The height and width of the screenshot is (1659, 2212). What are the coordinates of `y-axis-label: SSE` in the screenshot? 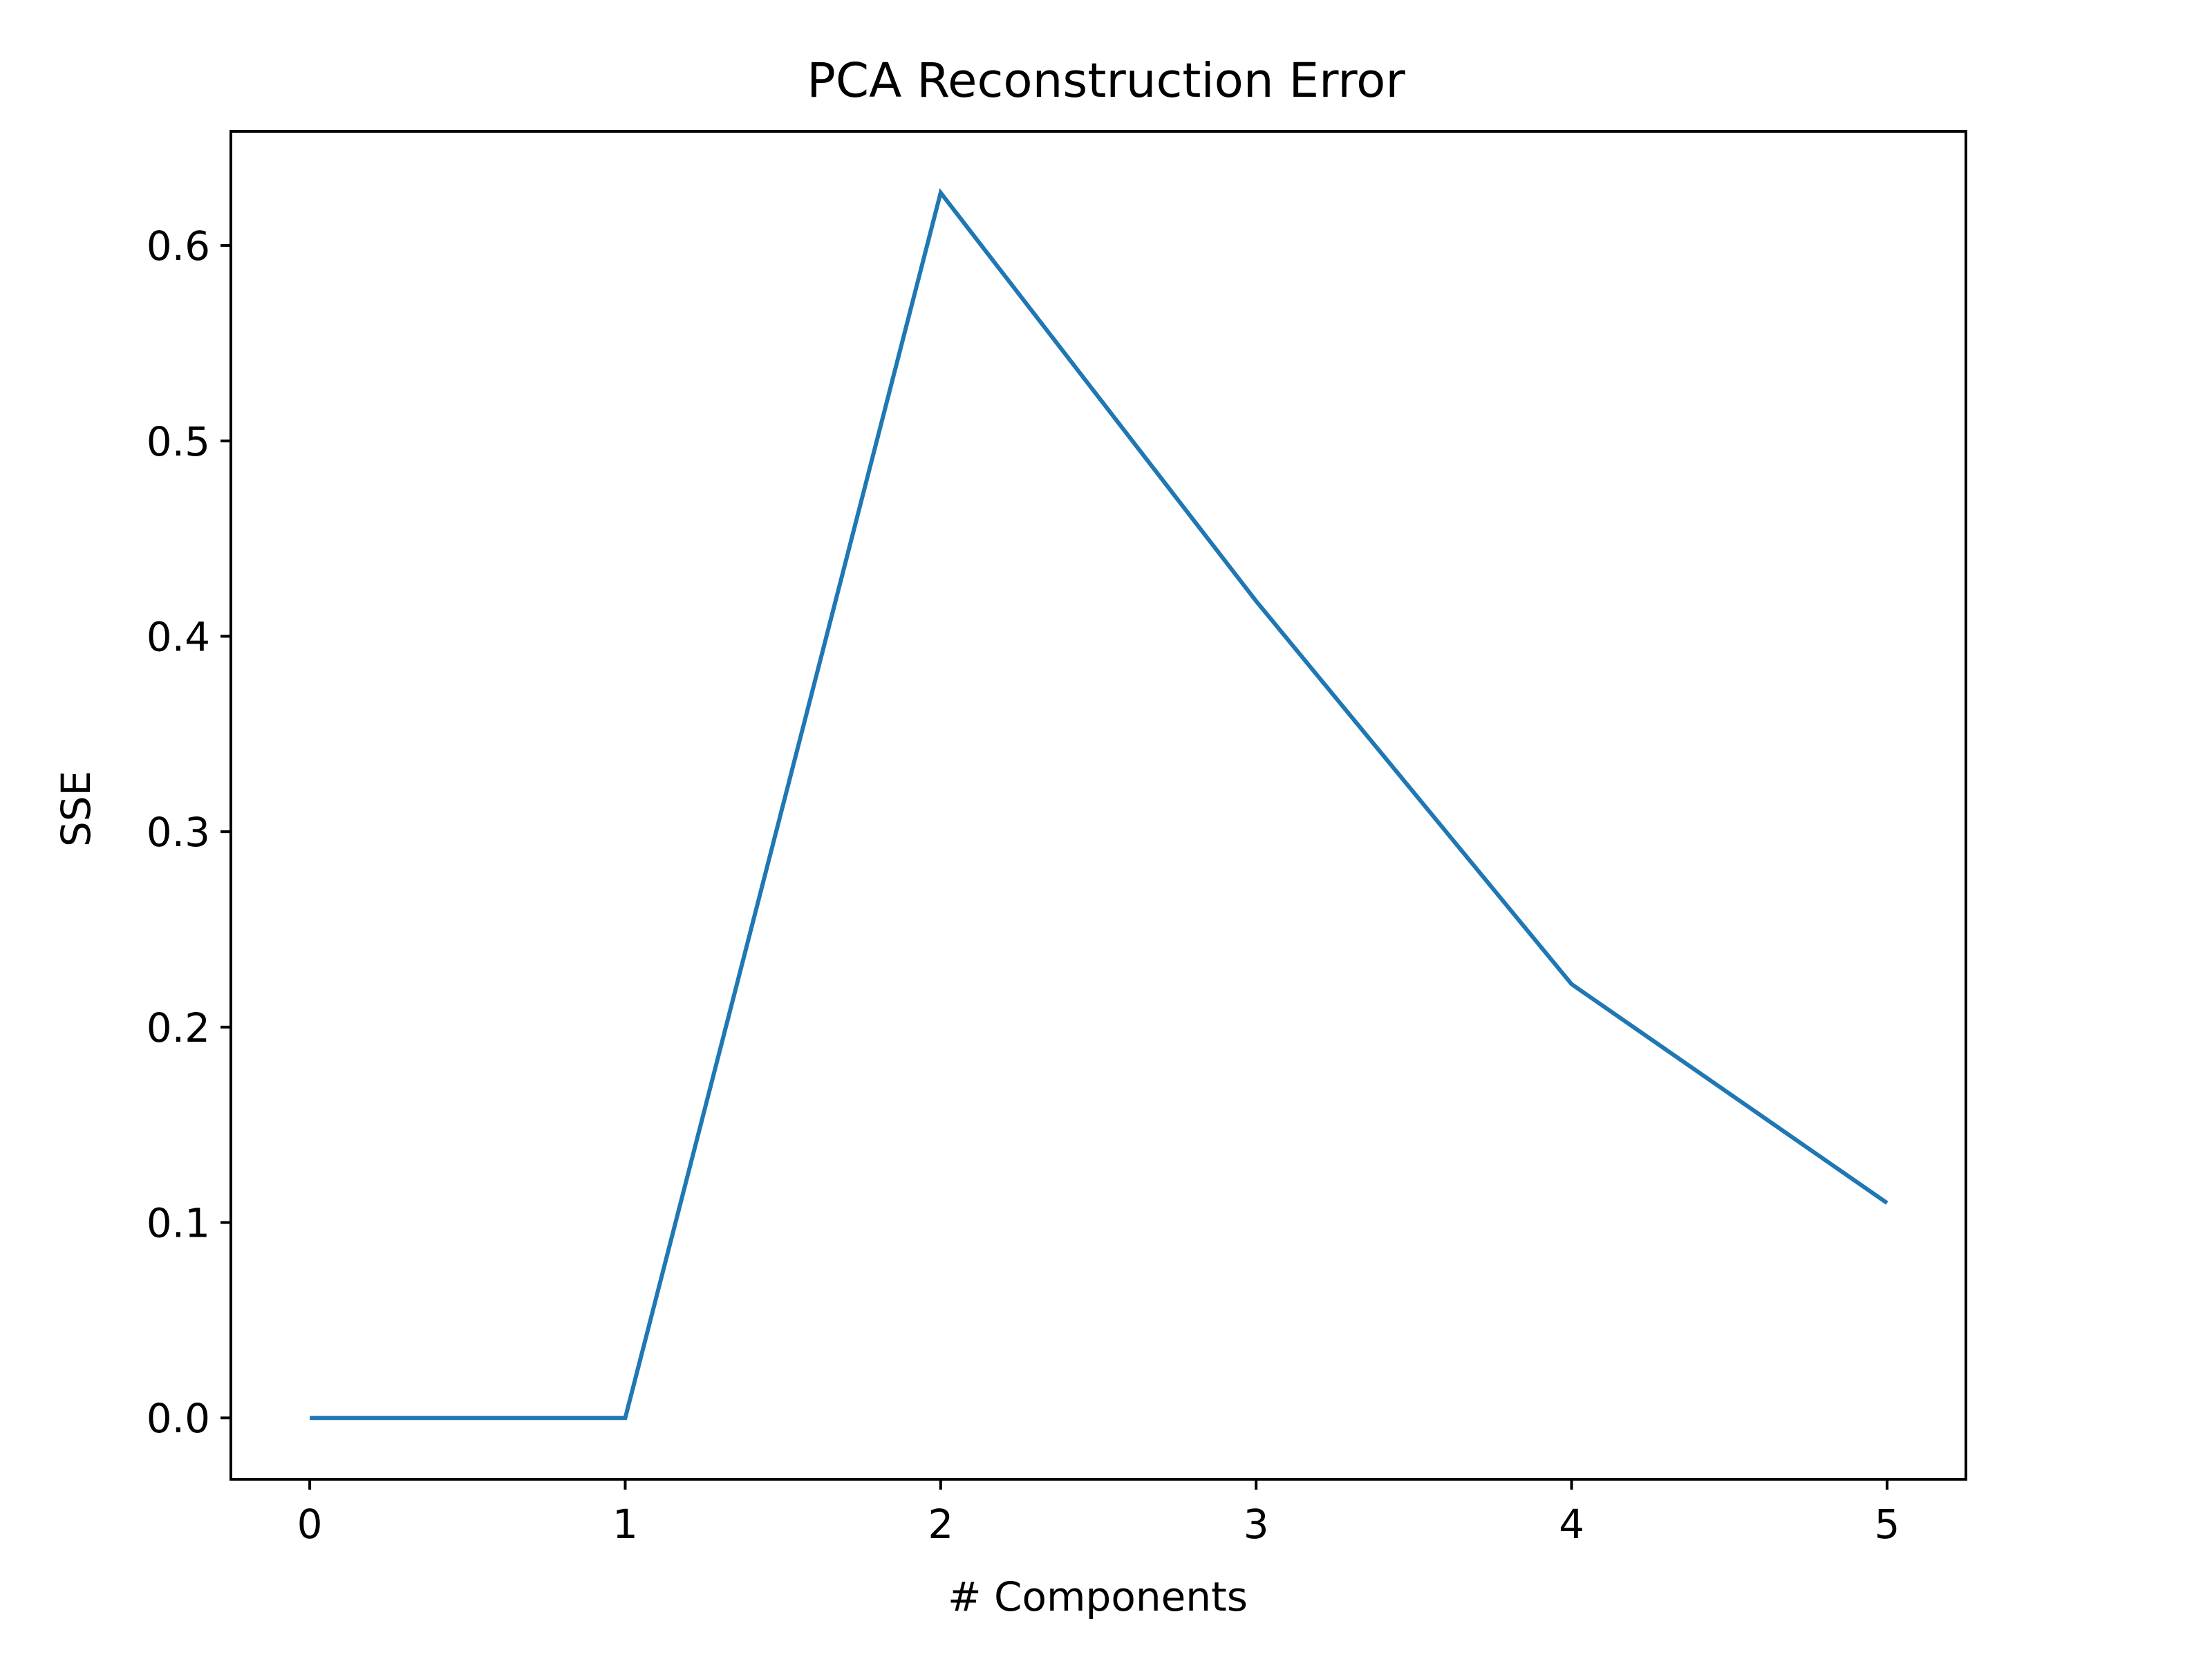 It's located at (76, 809).